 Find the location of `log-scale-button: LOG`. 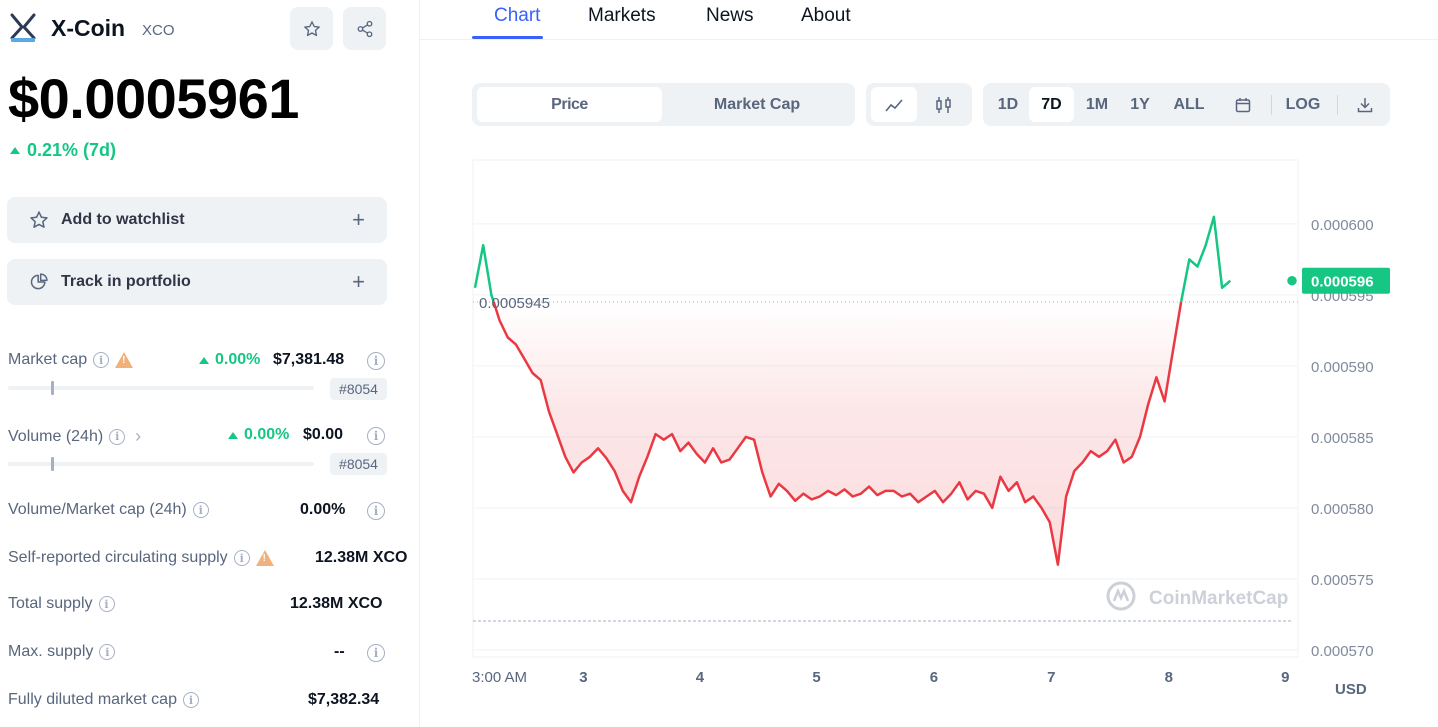

log-scale-button: LOG is located at coordinates (1303, 104).